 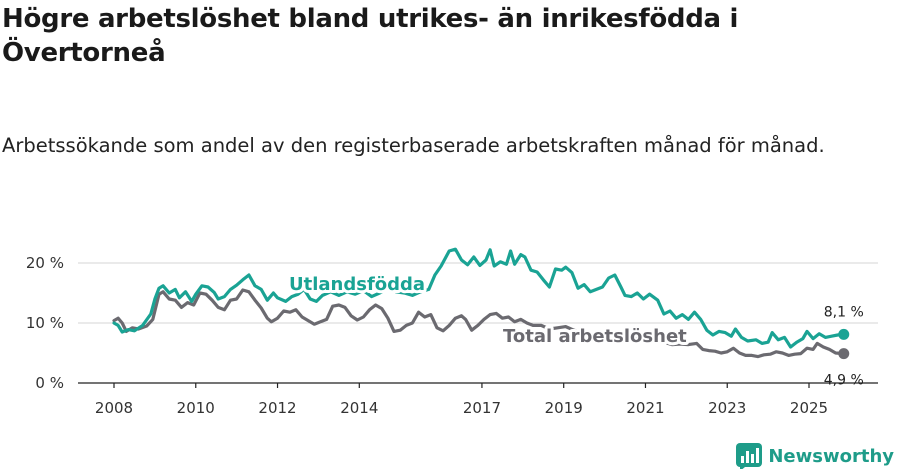 I want to click on end-point-total, so click(x=844, y=354).